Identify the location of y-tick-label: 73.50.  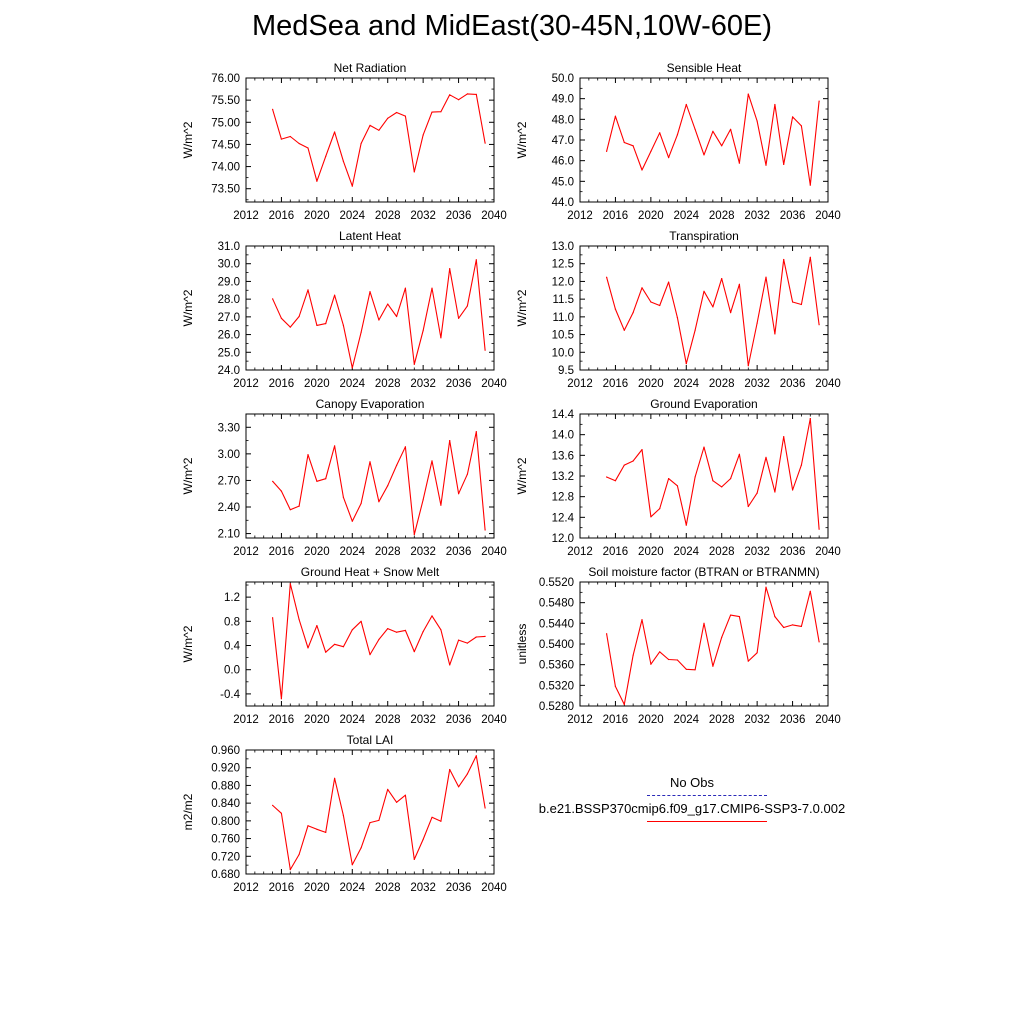
(225, 190).